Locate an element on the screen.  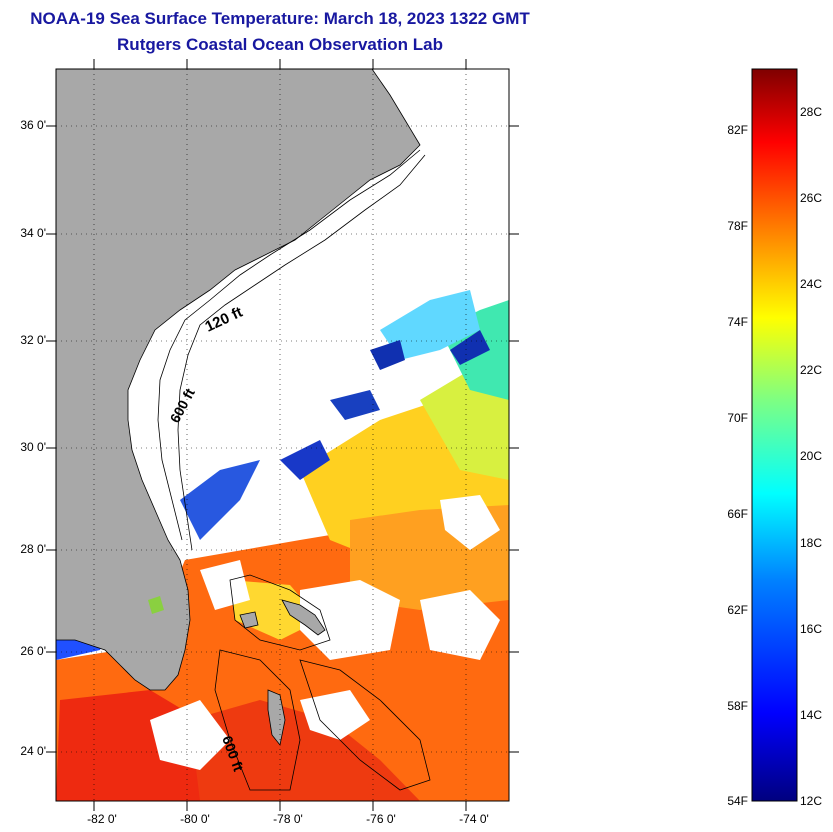
cb-f-70: 70F is located at coordinates (737, 418).